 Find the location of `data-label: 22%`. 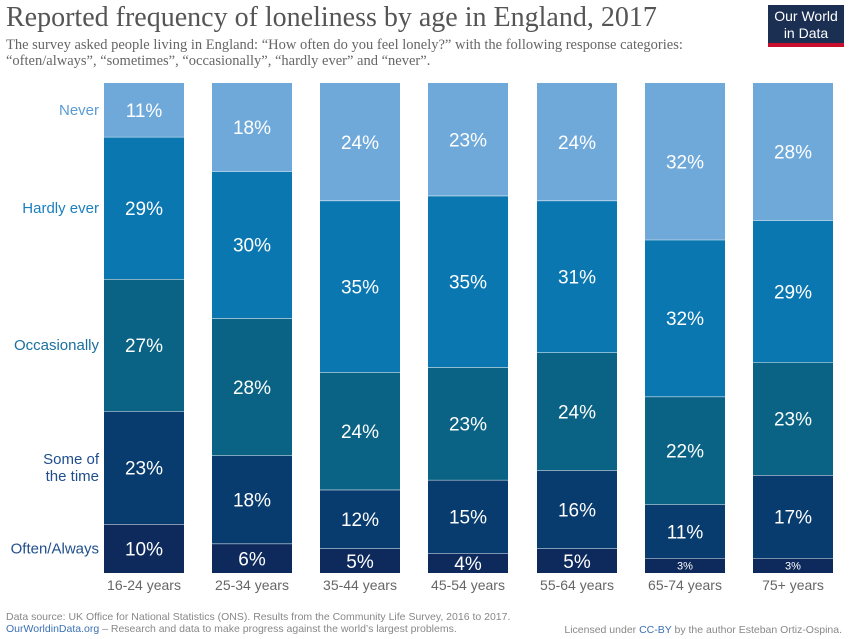

data-label: 22% is located at coordinates (685, 452).